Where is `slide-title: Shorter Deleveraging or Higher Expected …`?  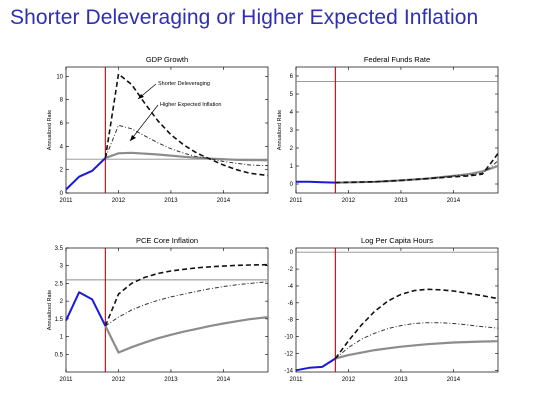
slide-title: Shorter Deleveraging or Higher Expected … is located at coordinates (244, 17).